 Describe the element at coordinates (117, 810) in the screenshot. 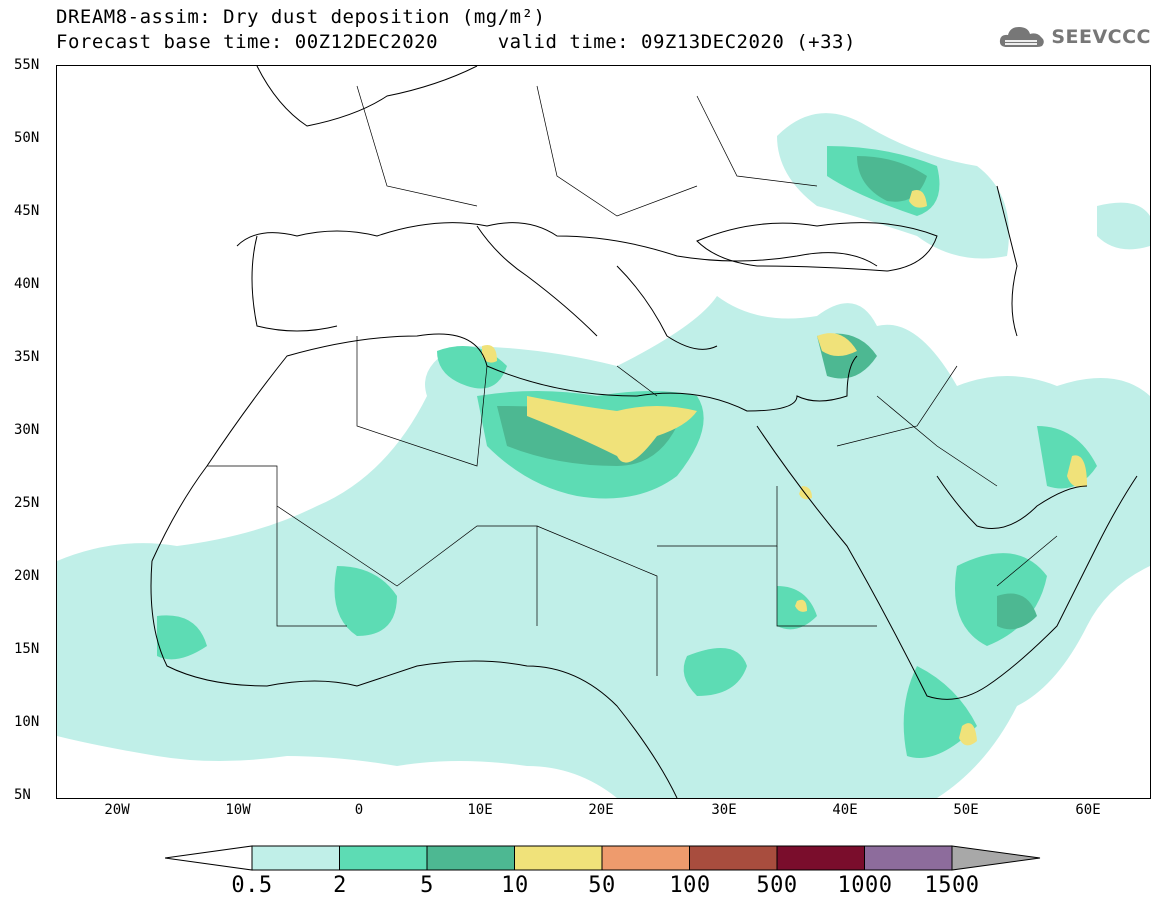

I see `lon-label: 20W` at that location.